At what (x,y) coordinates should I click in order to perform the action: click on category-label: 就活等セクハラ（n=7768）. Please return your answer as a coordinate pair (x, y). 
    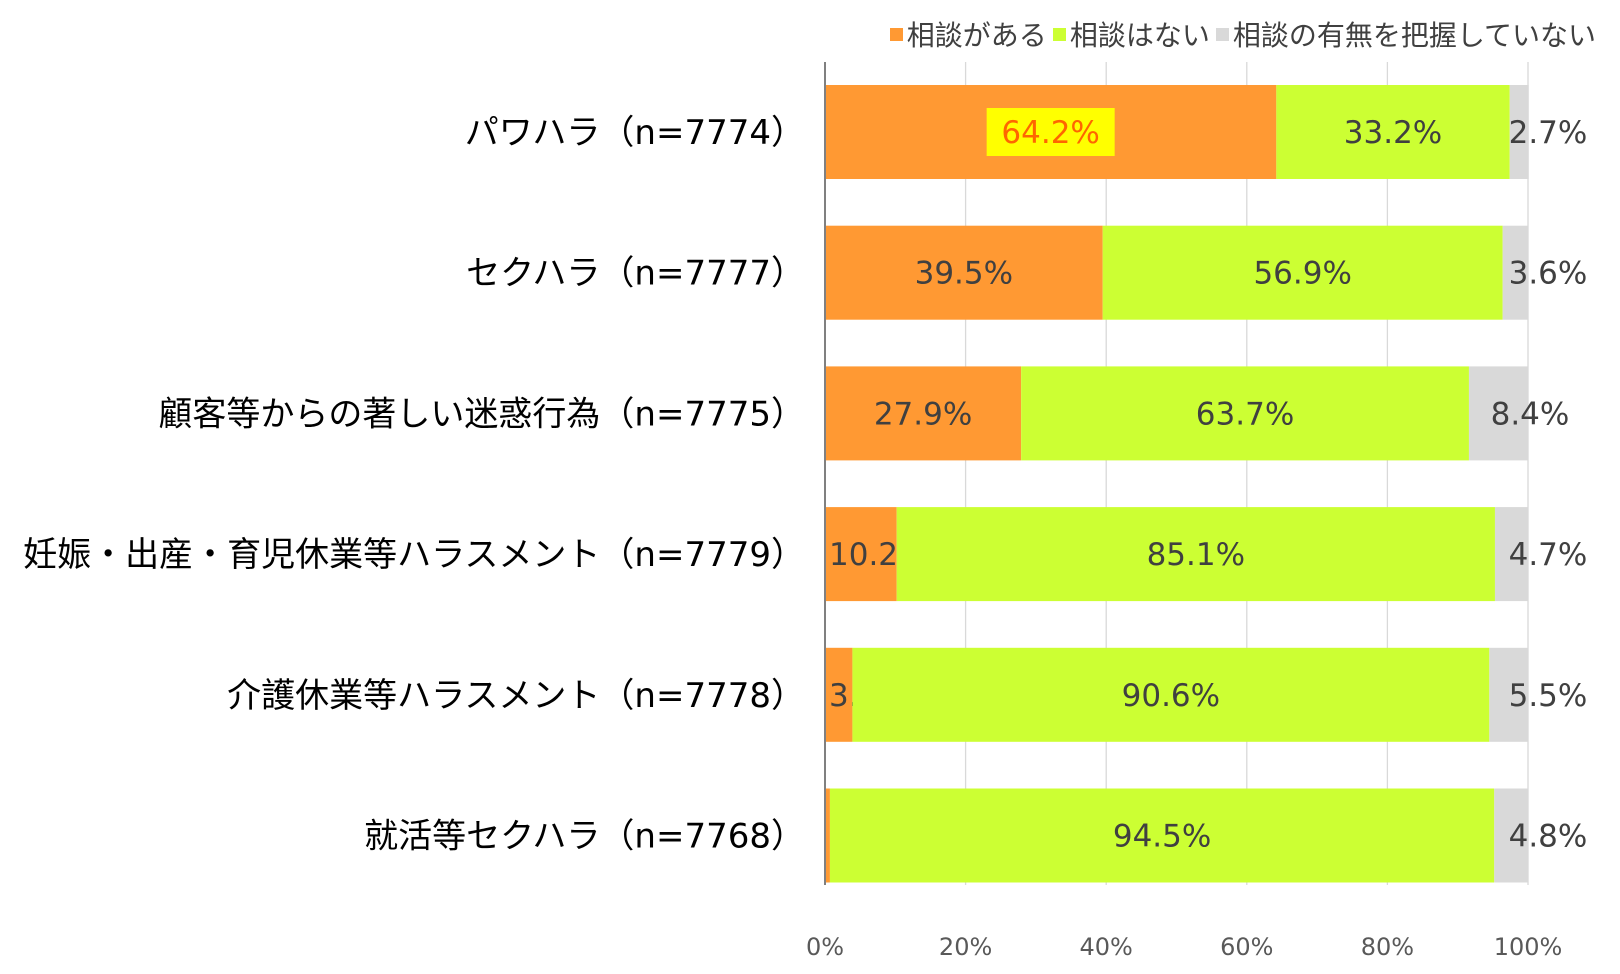
    Looking at the image, I should click on (584, 837).